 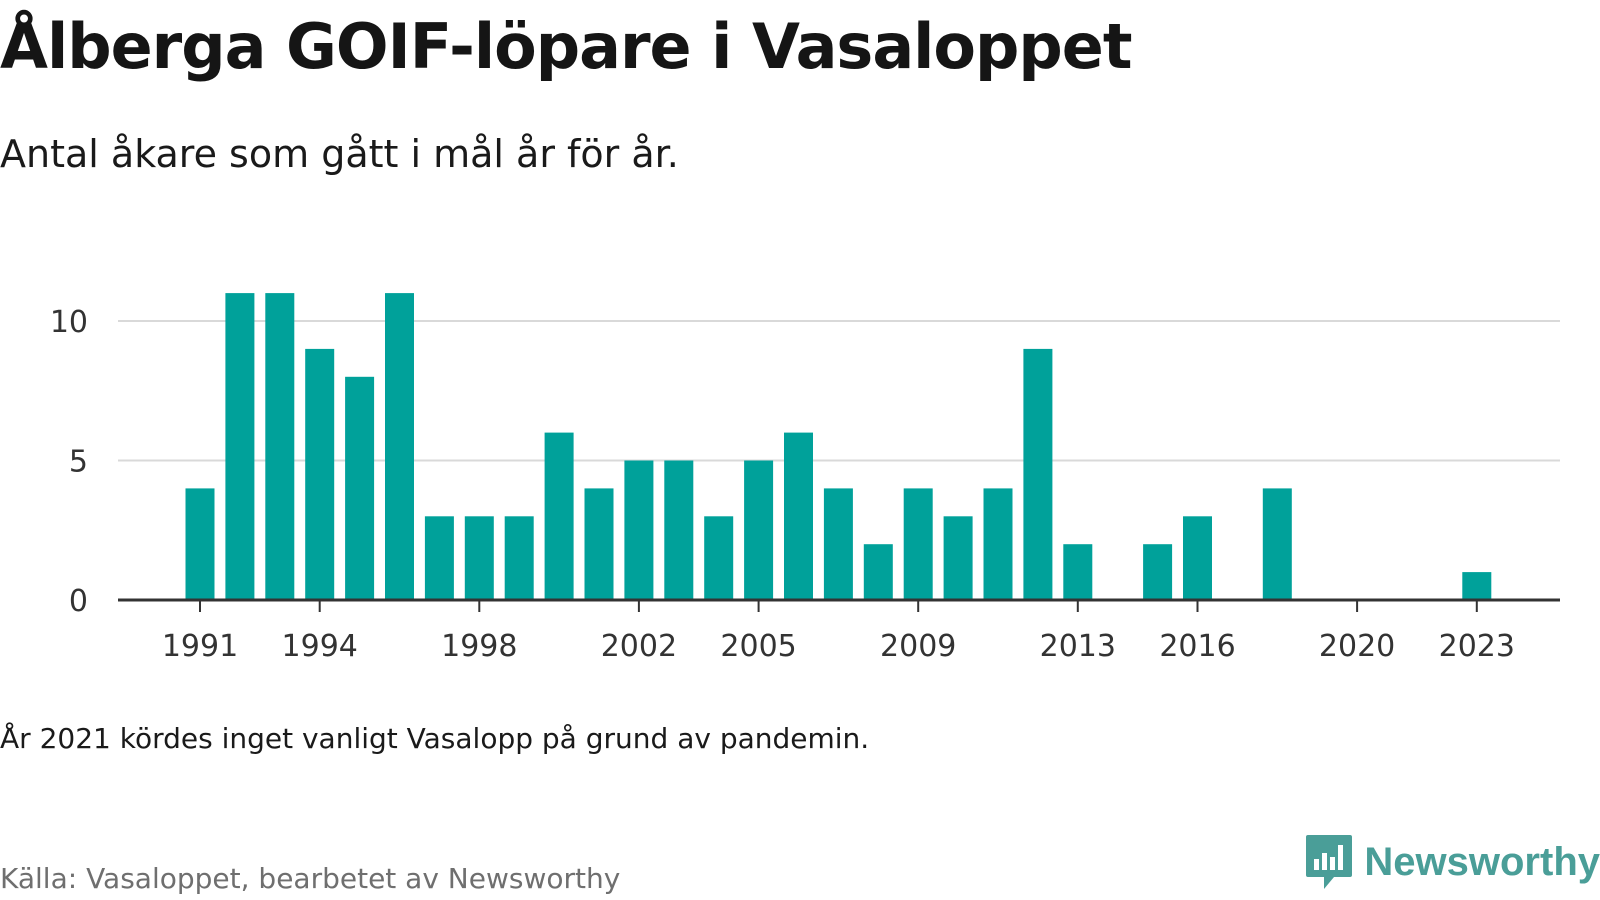 What do you see at coordinates (479, 646) in the screenshot?
I see `x-tick-label: 1998` at bounding box center [479, 646].